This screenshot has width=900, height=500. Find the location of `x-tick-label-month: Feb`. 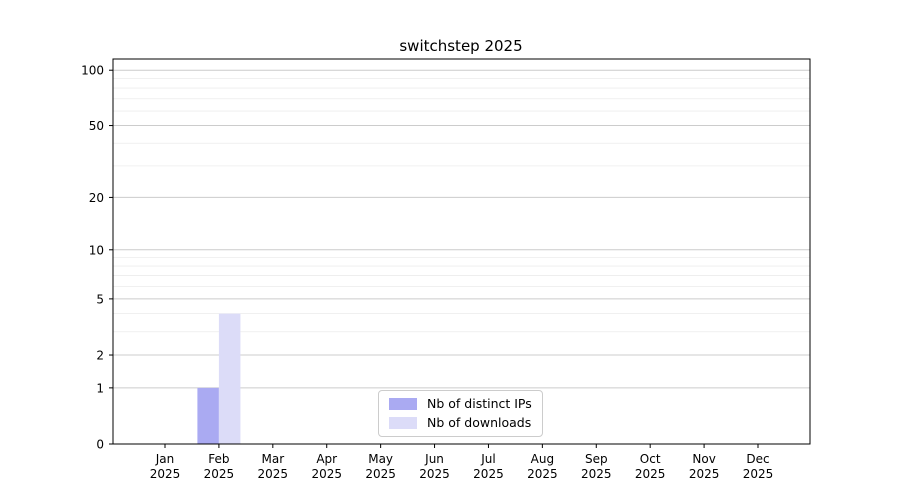

x-tick-label-month: Feb is located at coordinates (218, 459).